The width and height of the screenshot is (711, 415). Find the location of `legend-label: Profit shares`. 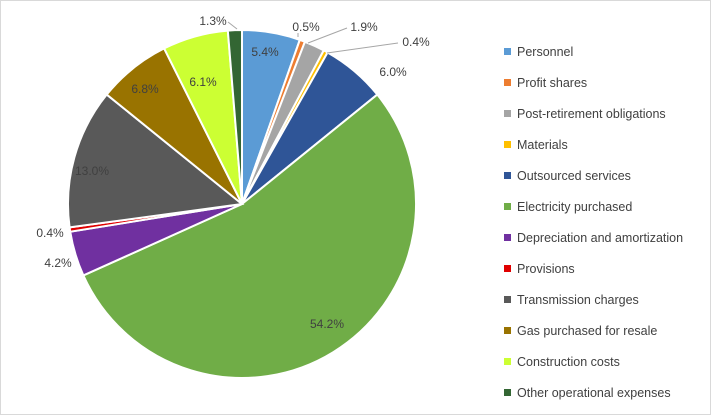

legend-label: Profit shares is located at coordinates (552, 83).